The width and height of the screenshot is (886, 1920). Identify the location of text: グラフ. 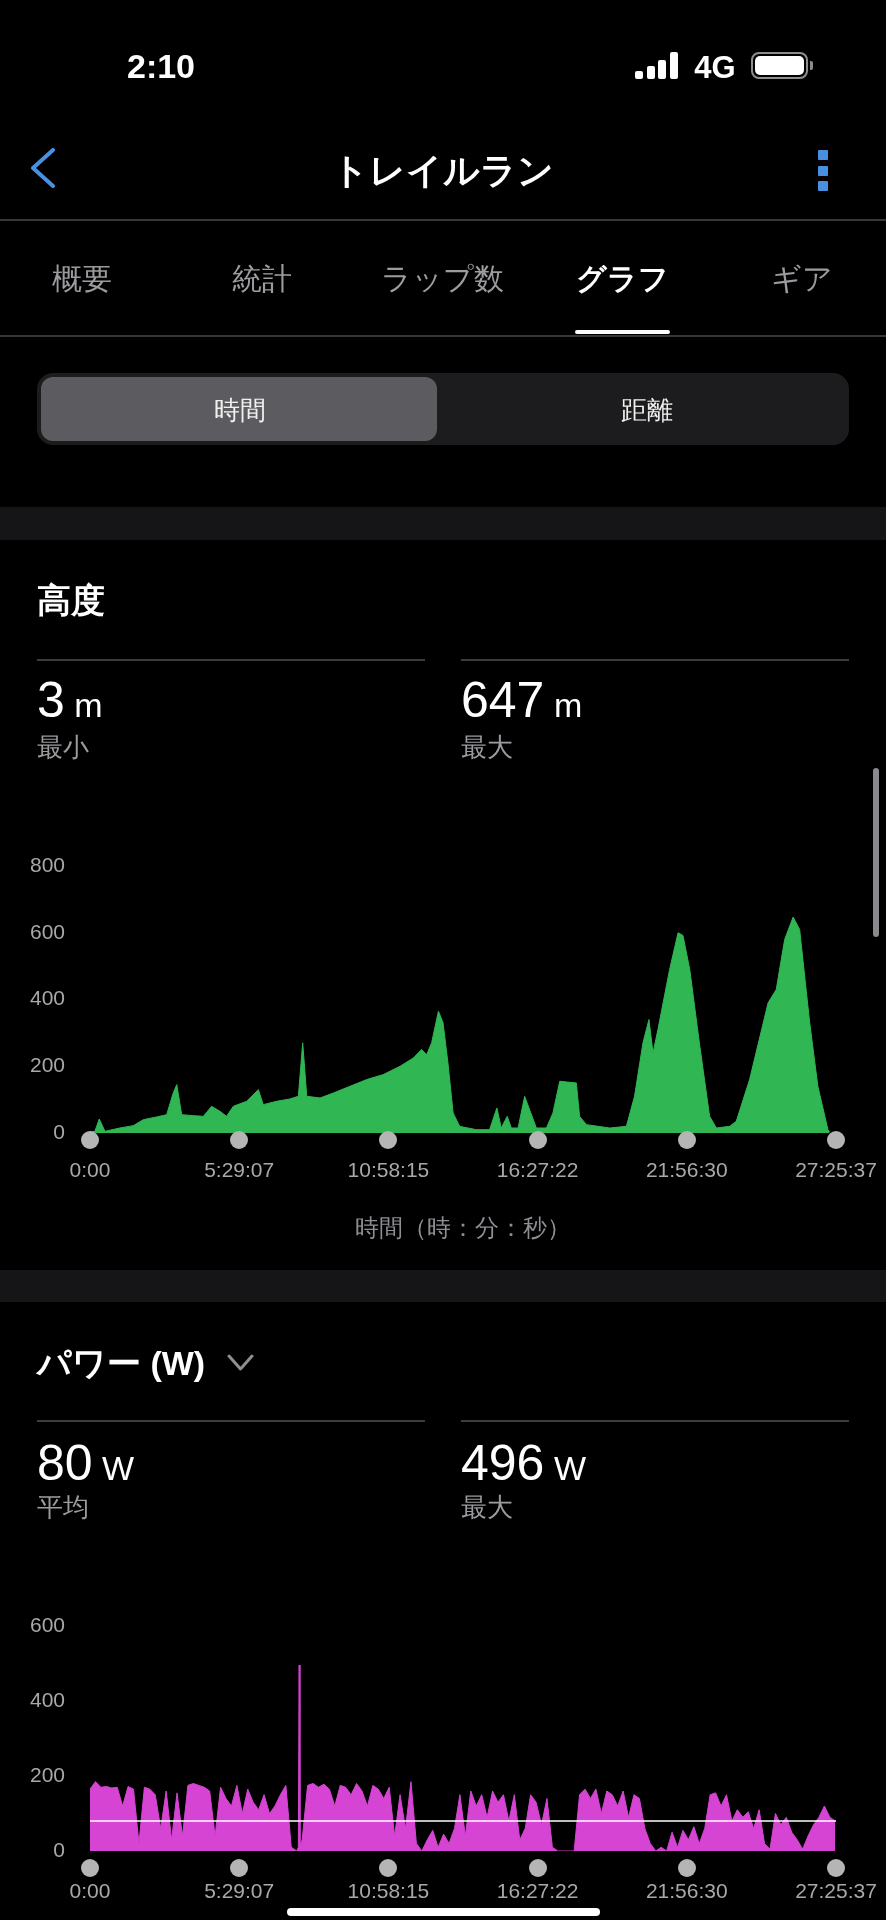
(622, 279).